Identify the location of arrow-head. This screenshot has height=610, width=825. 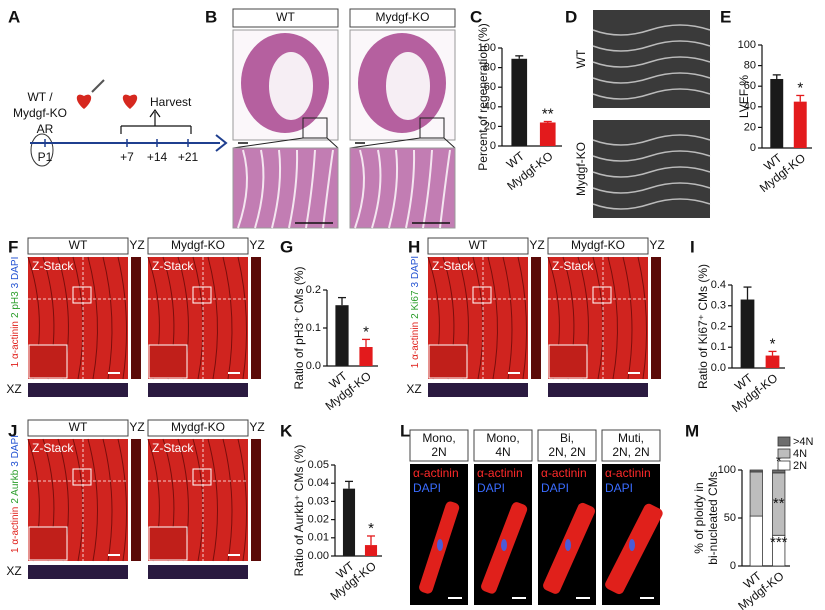
(155, 113).